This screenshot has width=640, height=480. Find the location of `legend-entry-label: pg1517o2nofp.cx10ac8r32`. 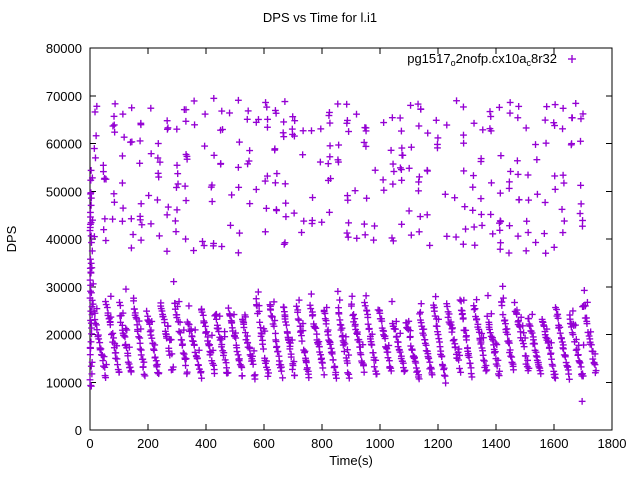

legend-entry-label: pg1517o2nofp.cx10ac8r32 is located at coordinates (482, 59).